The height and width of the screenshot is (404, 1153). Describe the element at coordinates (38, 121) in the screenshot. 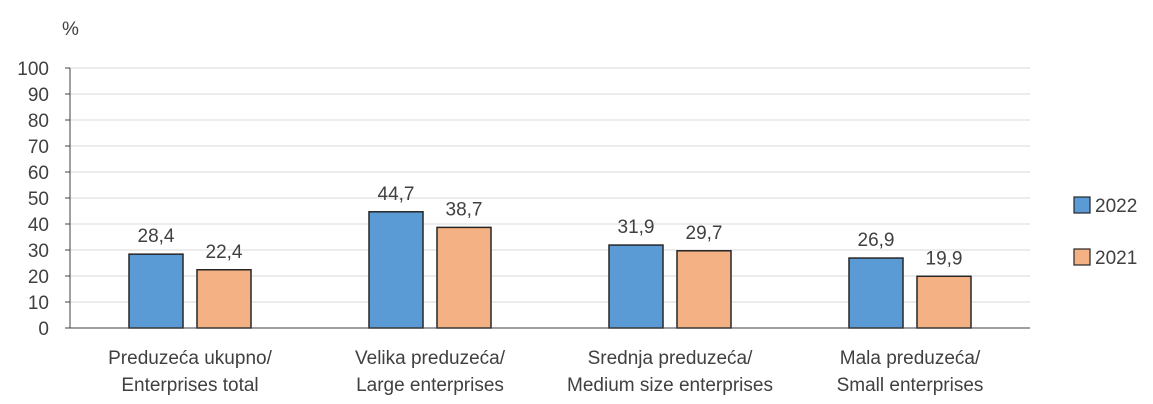

I see `y-tick-label: 80` at that location.